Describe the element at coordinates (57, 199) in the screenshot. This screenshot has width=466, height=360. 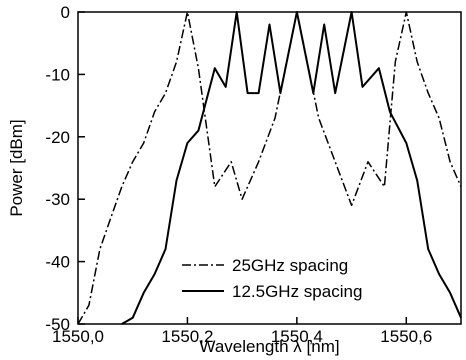
I see `y-tick-label: -30` at that location.